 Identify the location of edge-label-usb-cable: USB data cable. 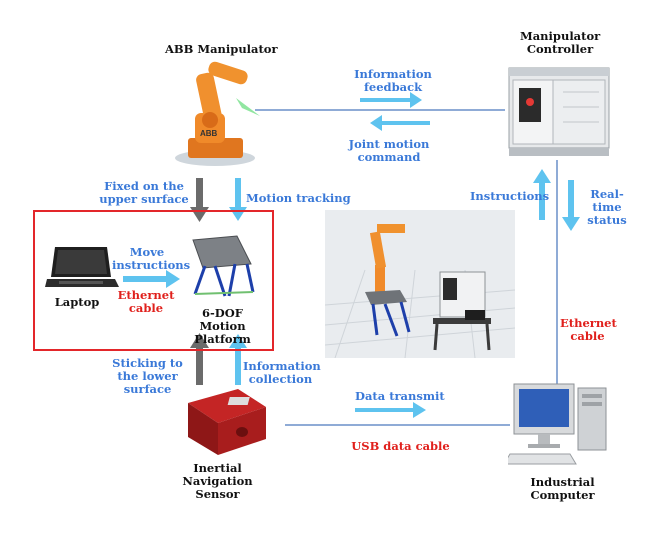
(400, 446).